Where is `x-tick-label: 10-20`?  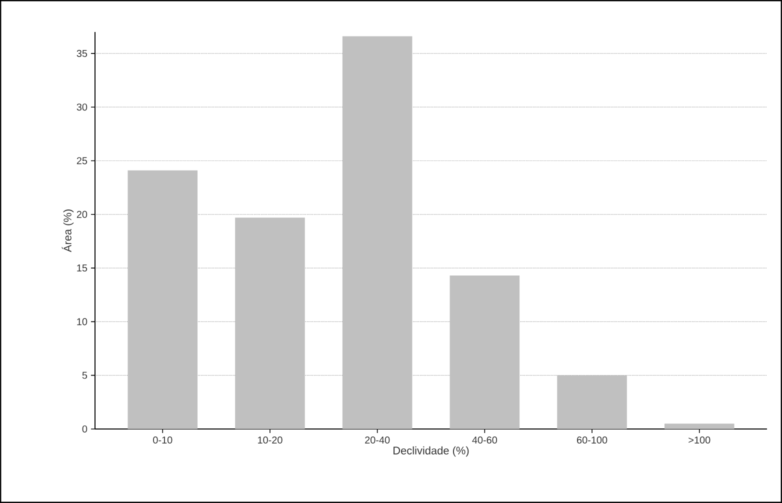
x-tick-label: 10-20 is located at coordinates (270, 440).